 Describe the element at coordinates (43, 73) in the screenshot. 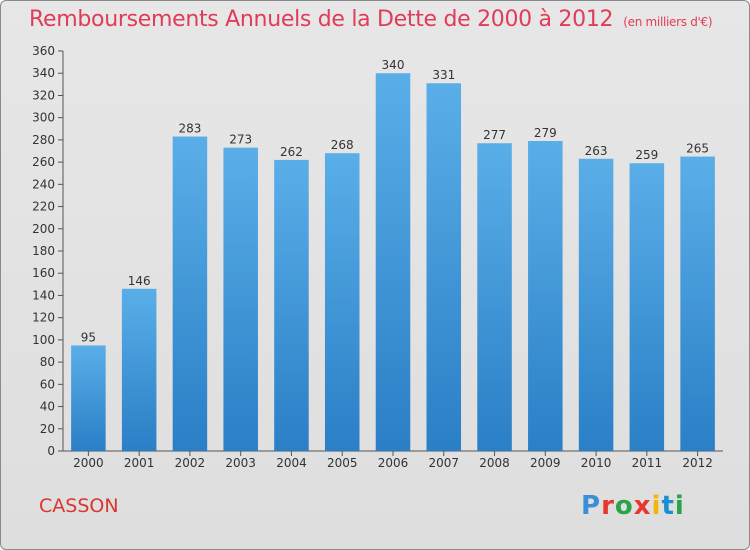

I see `y-tick-label: 340` at that location.